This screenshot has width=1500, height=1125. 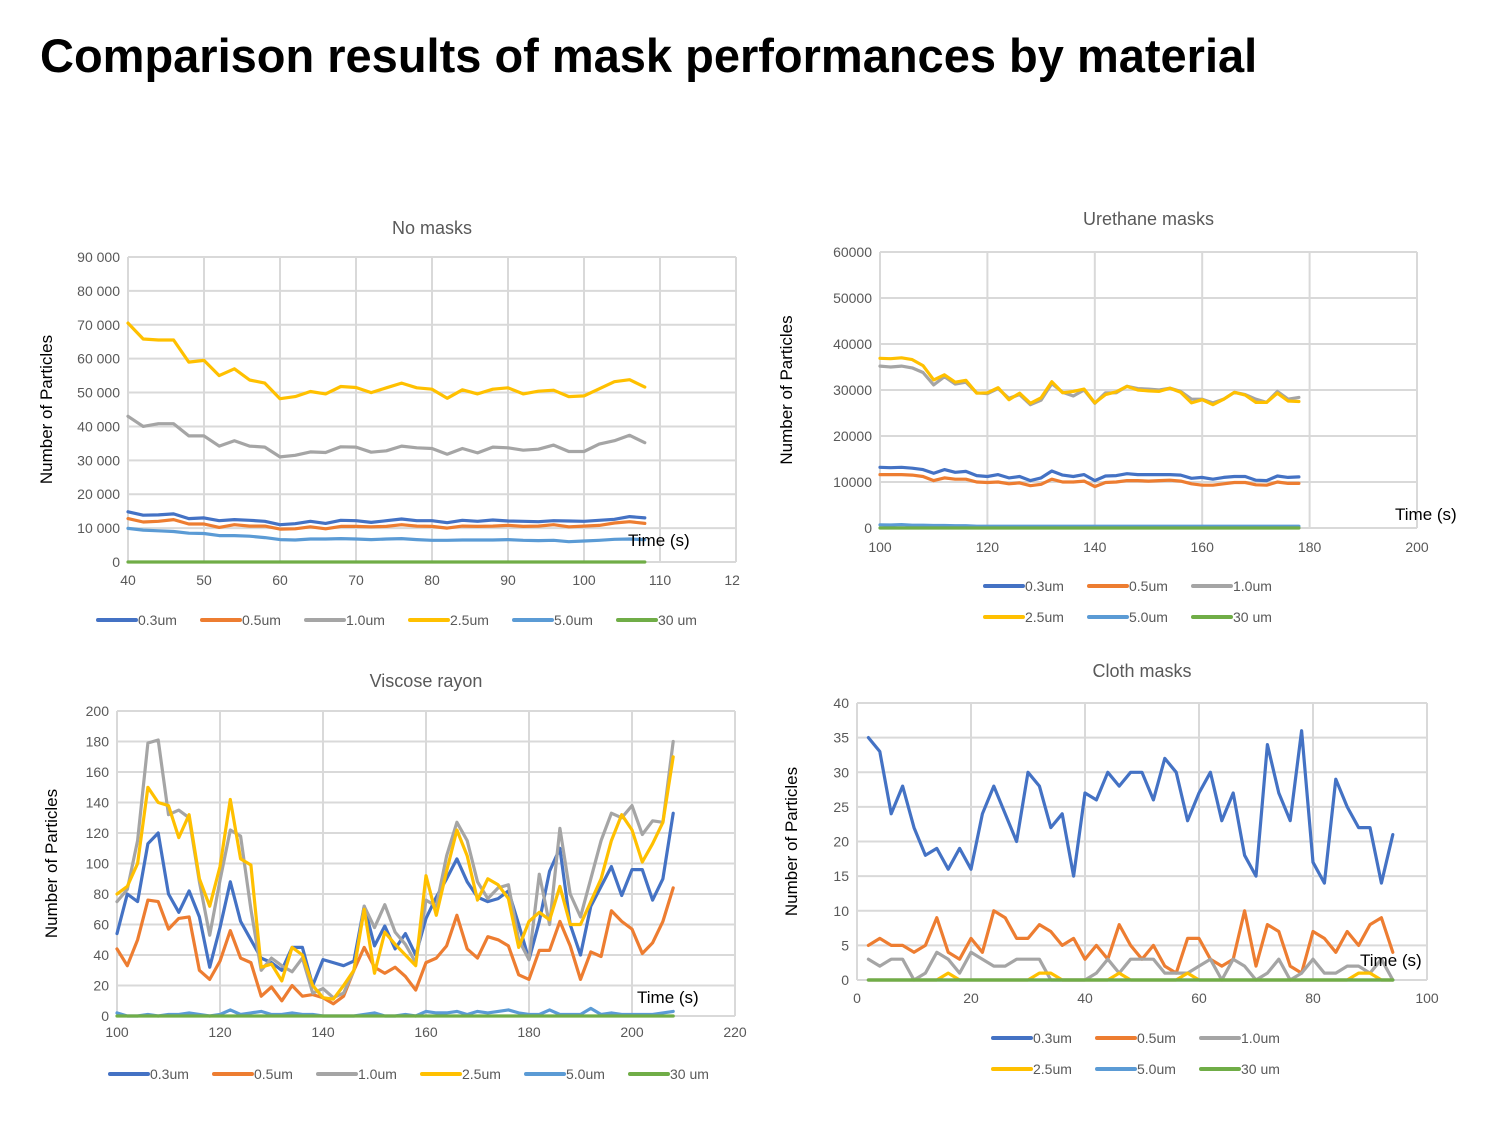 I want to click on x-tick-label: 160, so click(x=1203, y=547).